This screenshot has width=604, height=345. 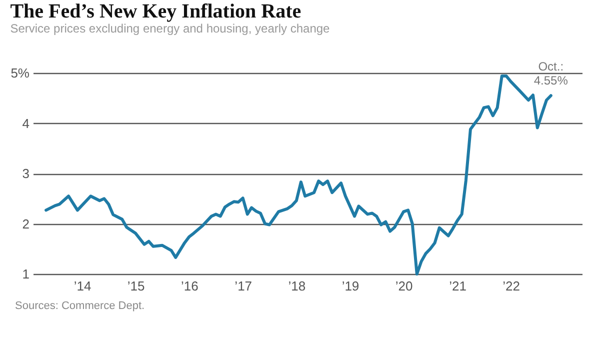 I want to click on y-tick-label: 2, so click(x=26, y=224).